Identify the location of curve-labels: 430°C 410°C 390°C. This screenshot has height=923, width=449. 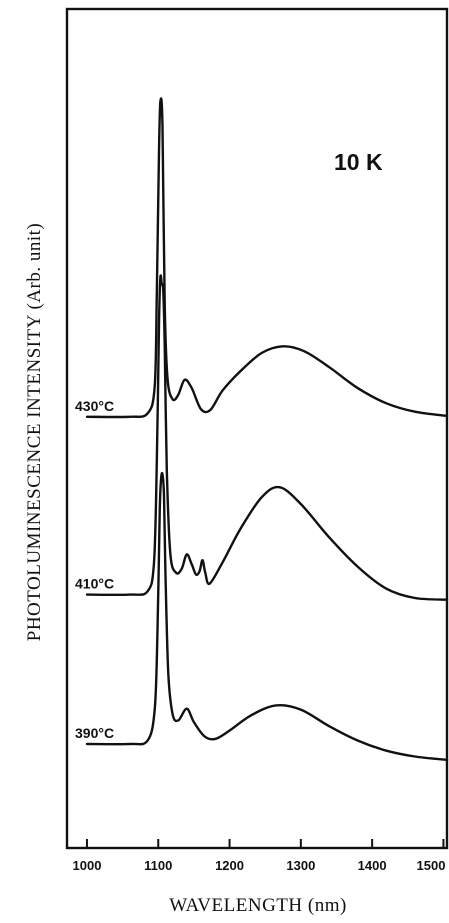
(94, 569).